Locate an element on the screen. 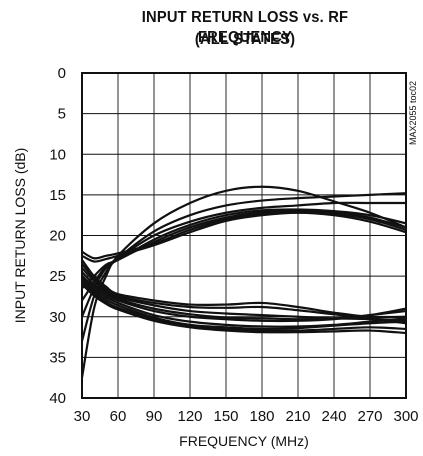 This screenshot has height=456, width=423. y-tick-label: 10 is located at coordinates (57, 154).